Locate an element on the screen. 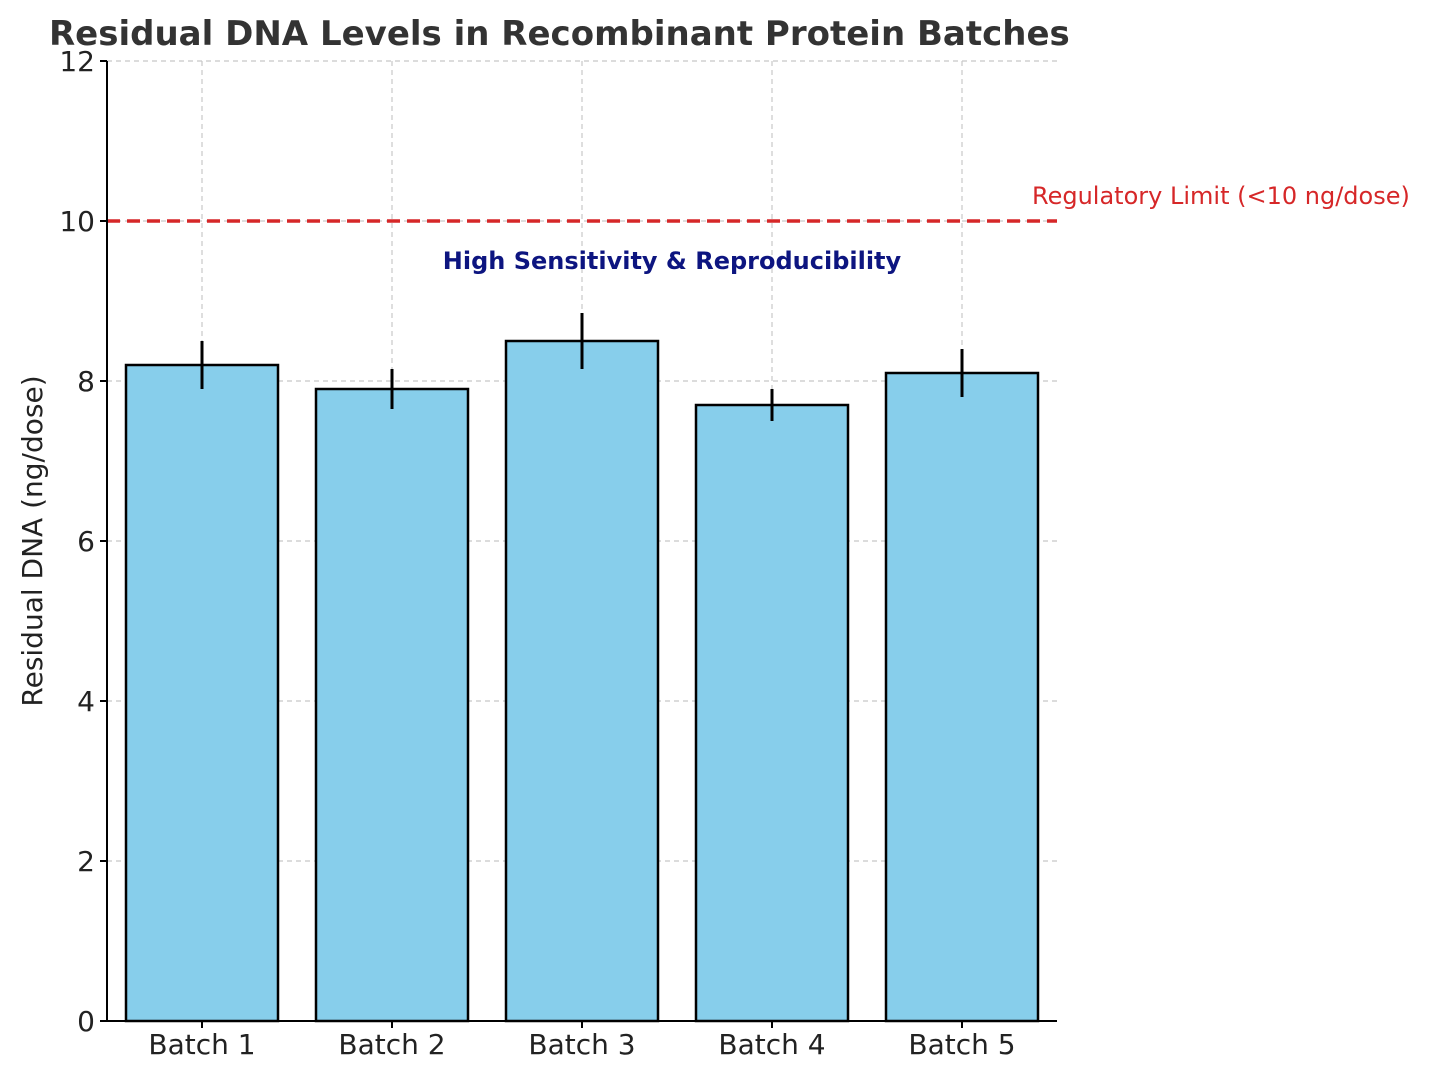 This screenshot has height=1079, width=1450. x-ticks: Batch 1 Batch 2 Batch 3 Batch 4 Batch 5 is located at coordinates (581, 1041).